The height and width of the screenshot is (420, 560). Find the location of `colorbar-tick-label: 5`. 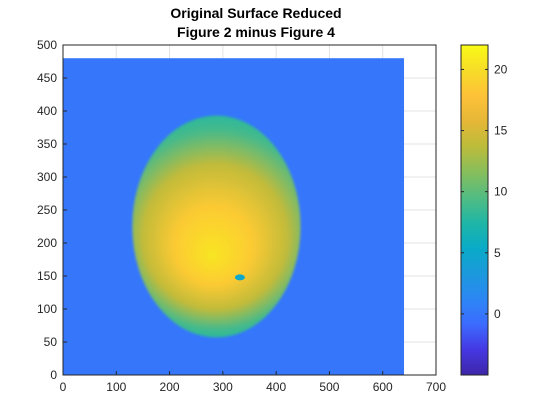

colorbar-tick-label: 5 is located at coordinates (497, 253).